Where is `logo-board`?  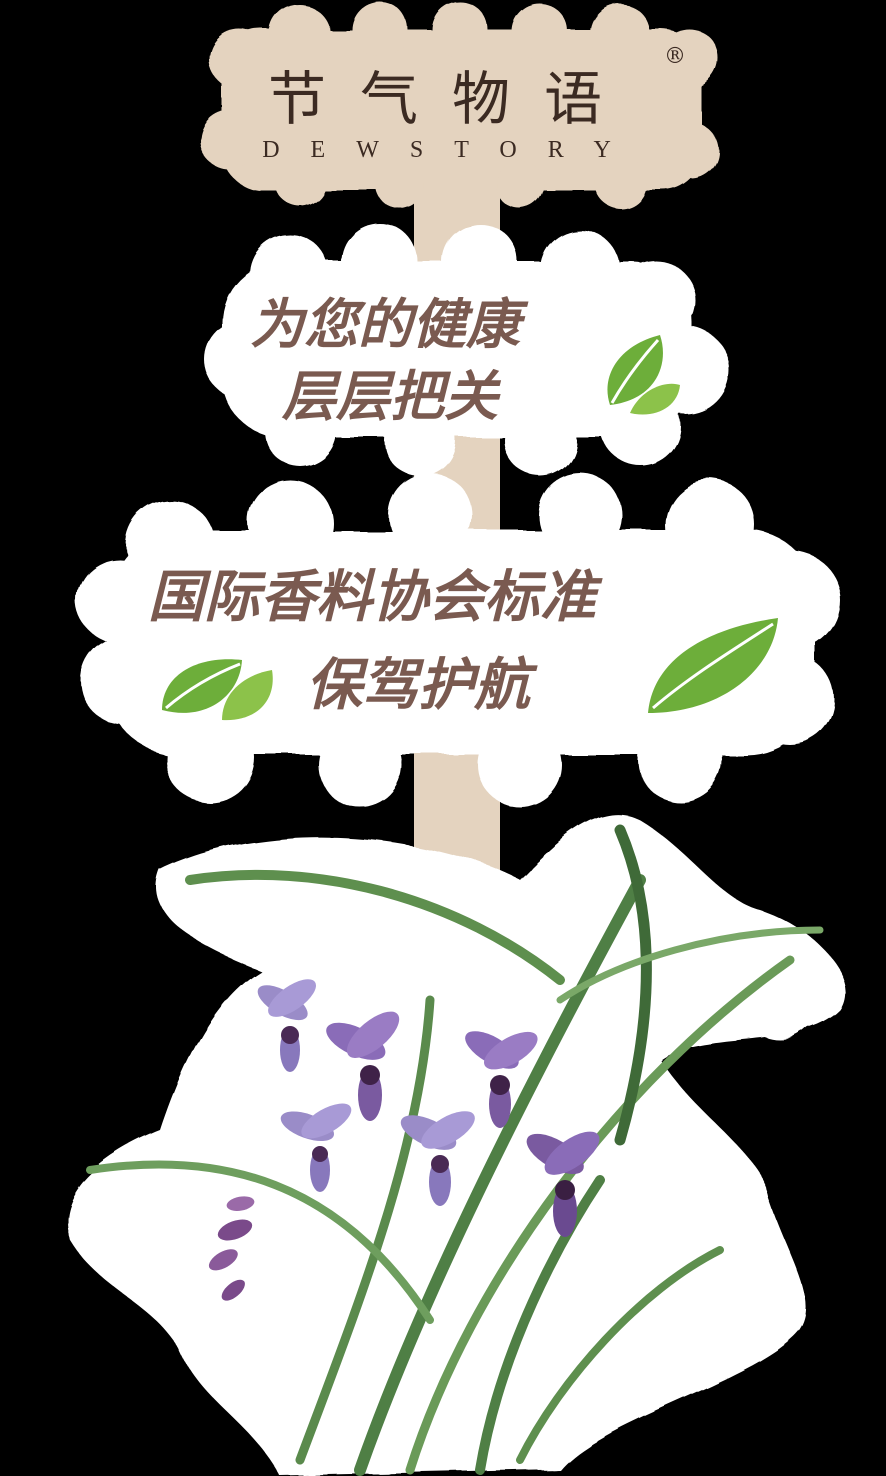 logo-board is located at coordinates (460, 105).